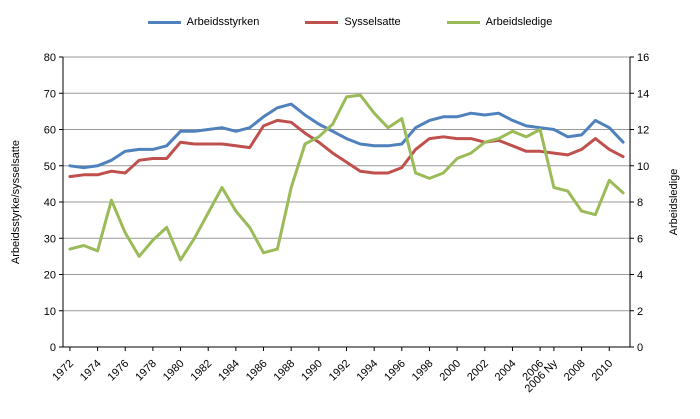 The image size is (700, 419). Describe the element at coordinates (450, 371) in the screenshot. I see `x-axis-tick-label: 2000` at that location.